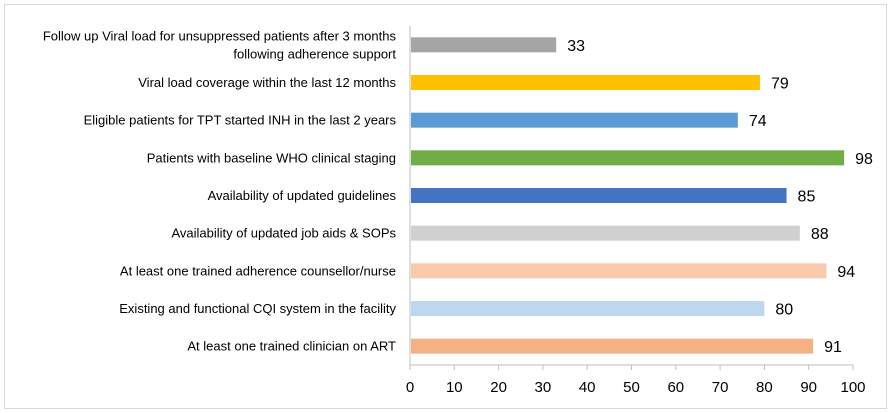 The image size is (893, 413). Describe the element at coordinates (808, 387) in the screenshot. I see `x-tick-label: 90` at that location.